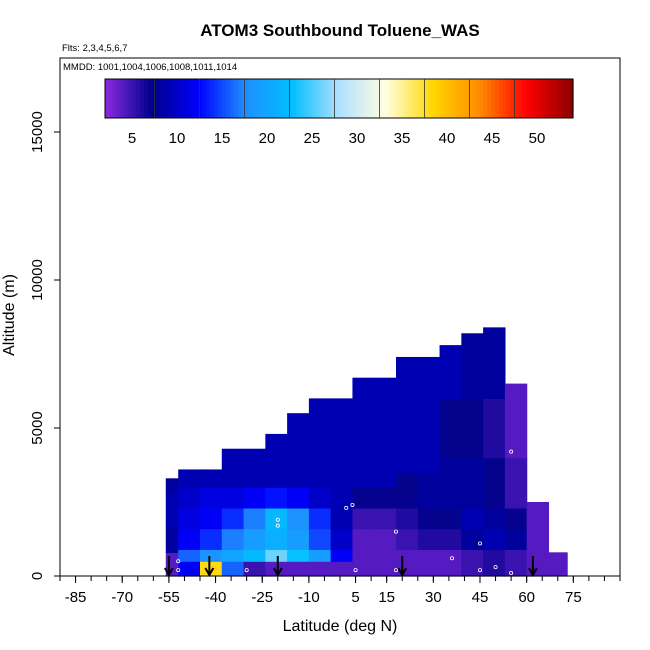 The width and height of the screenshot is (650, 650). I want to click on colorbar-tick-label: 35, so click(402, 138).